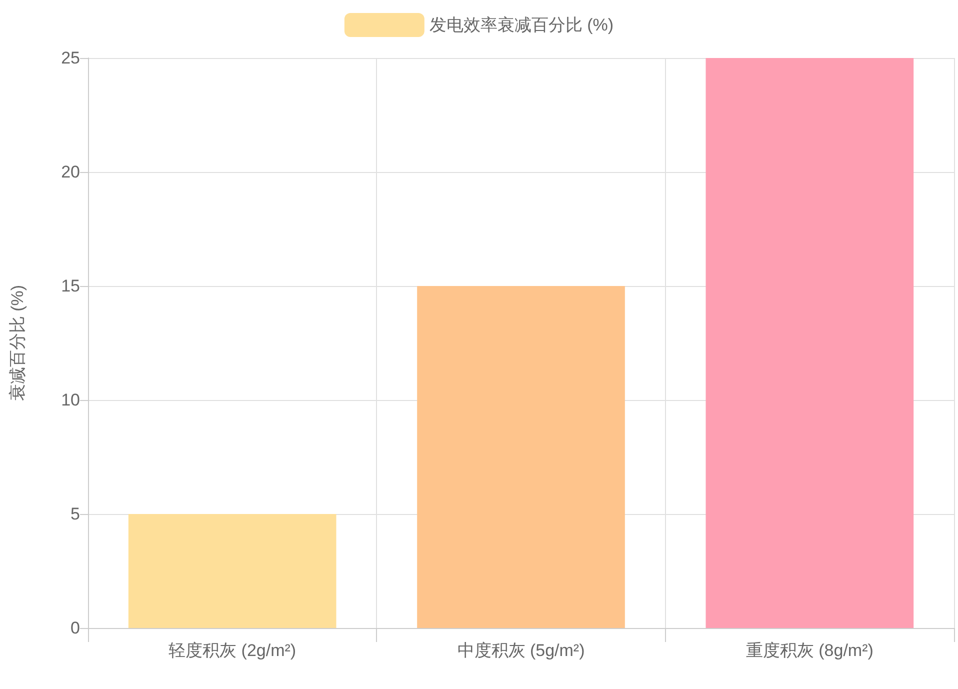 This screenshot has width=958, height=689. What do you see at coordinates (70, 400) in the screenshot?
I see `y-tick-label: 10` at bounding box center [70, 400].